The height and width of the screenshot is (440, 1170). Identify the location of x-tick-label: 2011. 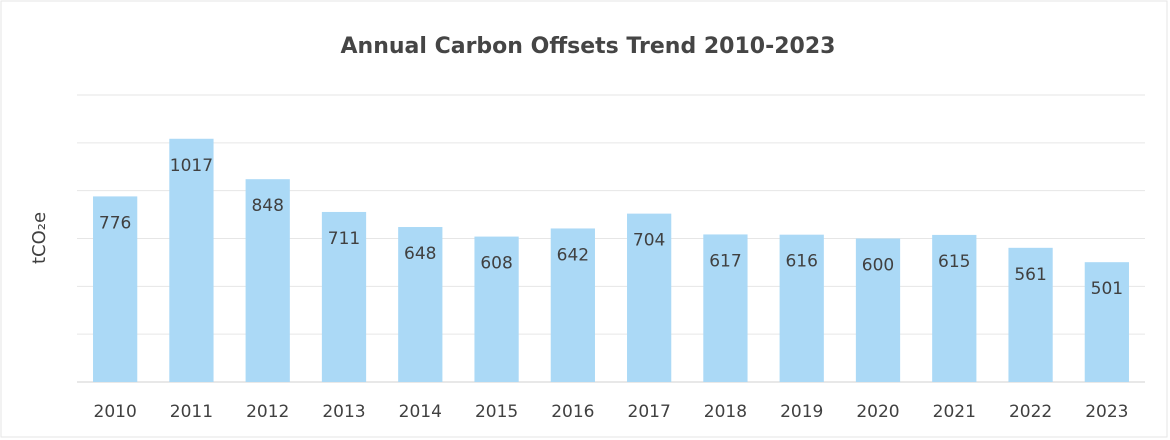
(191, 412).